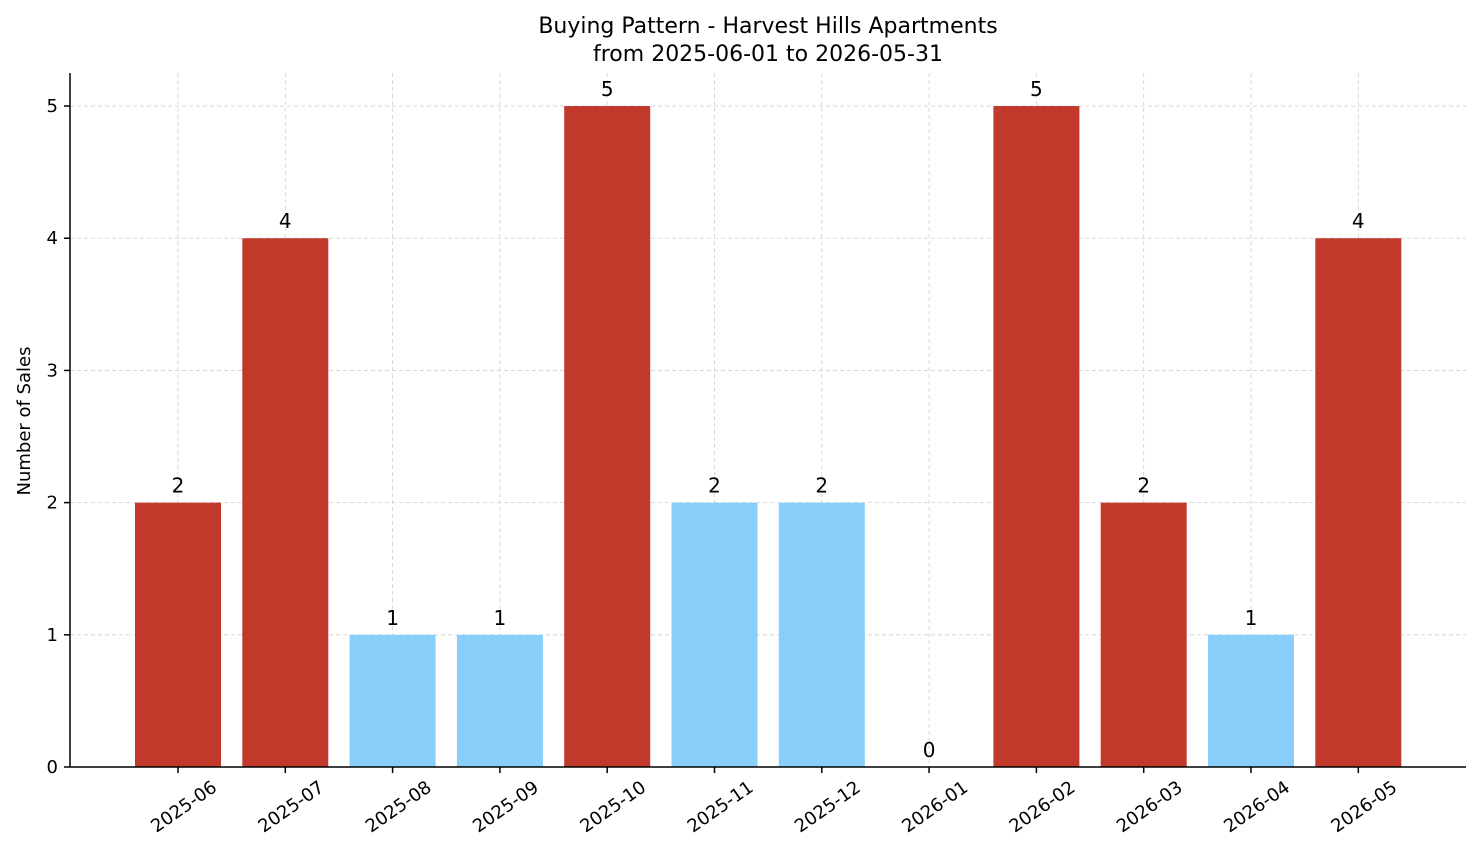 This screenshot has height=867, width=1481. What do you see at coordinates (721, 807) in the screenshot?
I see `x-tick-label-2025-11: 2025-11` at bounding box center [721, 807].